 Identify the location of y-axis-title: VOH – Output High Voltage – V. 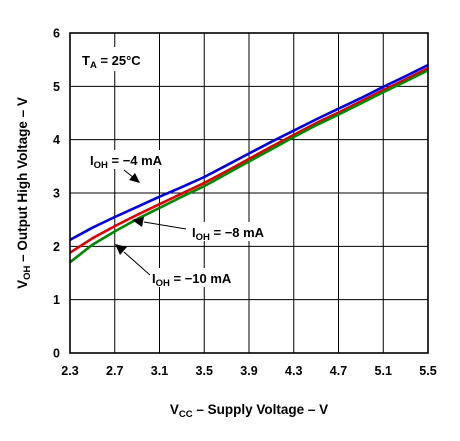
(24, 193).